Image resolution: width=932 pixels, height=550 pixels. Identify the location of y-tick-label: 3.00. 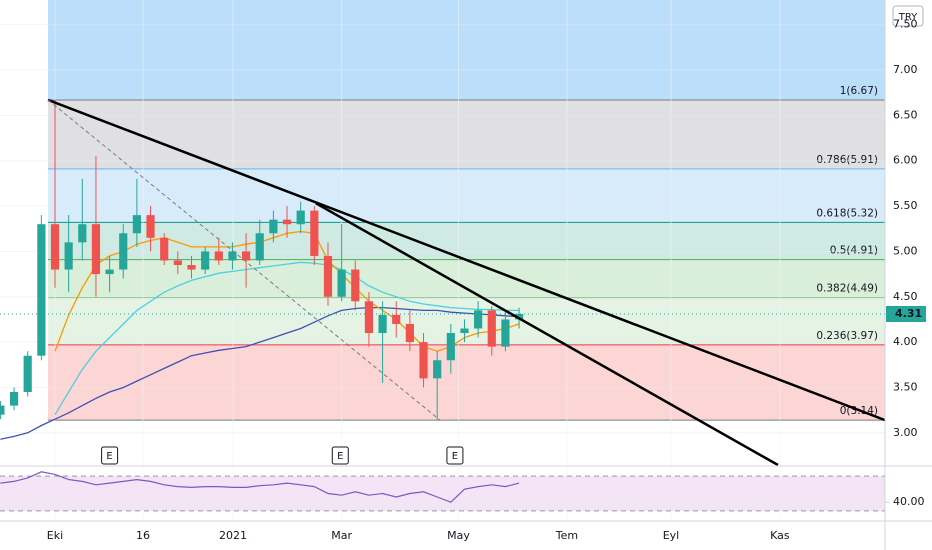
(905, 432).